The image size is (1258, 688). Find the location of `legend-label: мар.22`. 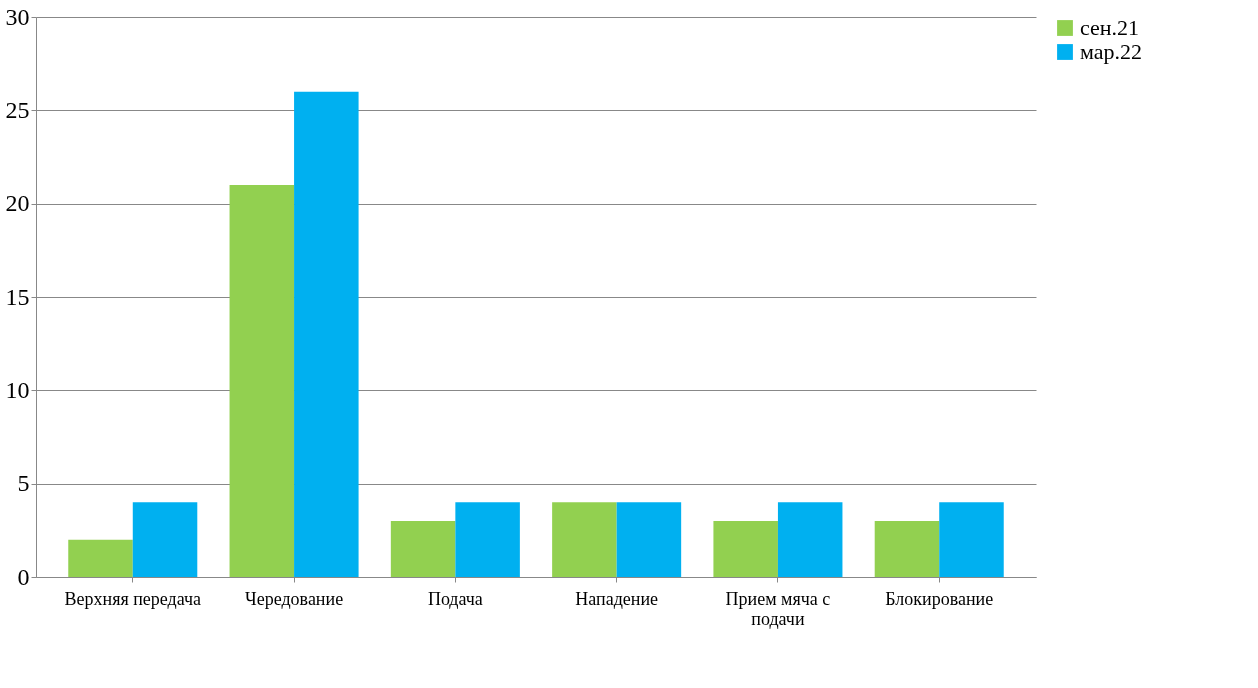

legend-label: мар.22 is located at coordinates (1111, 51).